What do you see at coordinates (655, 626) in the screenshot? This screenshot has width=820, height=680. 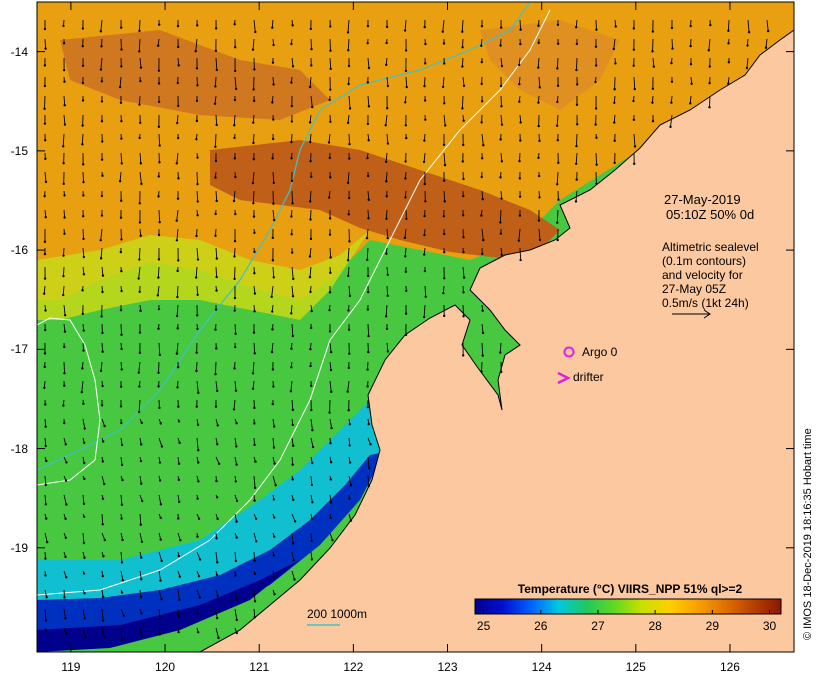 I see `colorbar-tick-label: 28` at bounding box center [655, 626].